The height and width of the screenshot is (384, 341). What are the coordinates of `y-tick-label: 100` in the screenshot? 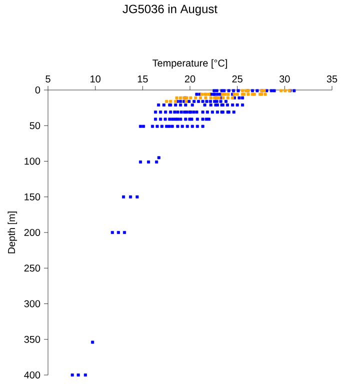 It's located at (32, 161).